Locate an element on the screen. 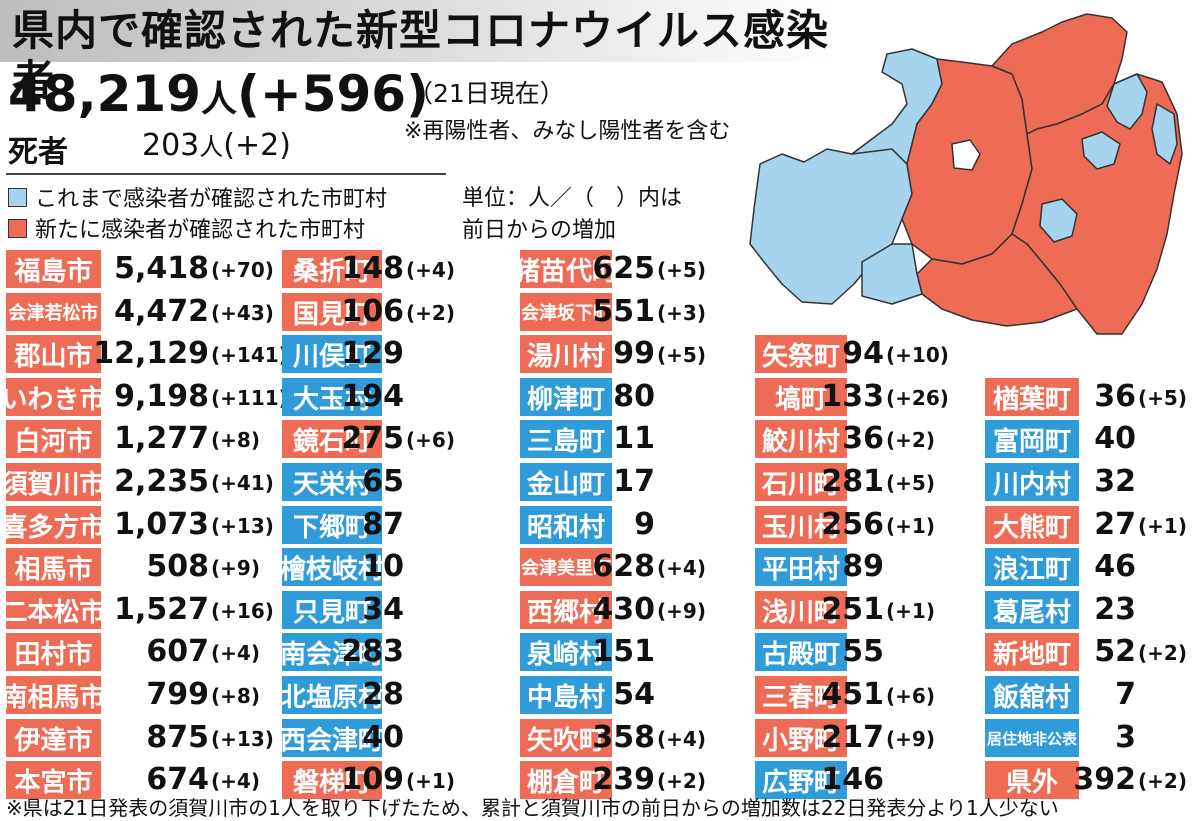  municipality-name: 会津坂下町 is located at coordinates (566, 312).